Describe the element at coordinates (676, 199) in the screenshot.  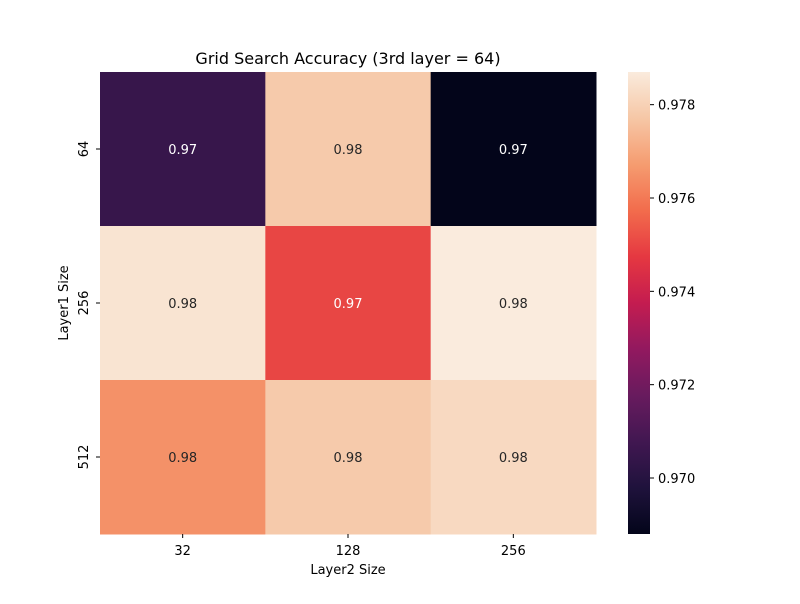
I see `colorbar-tick-label: 0.976` at that location.